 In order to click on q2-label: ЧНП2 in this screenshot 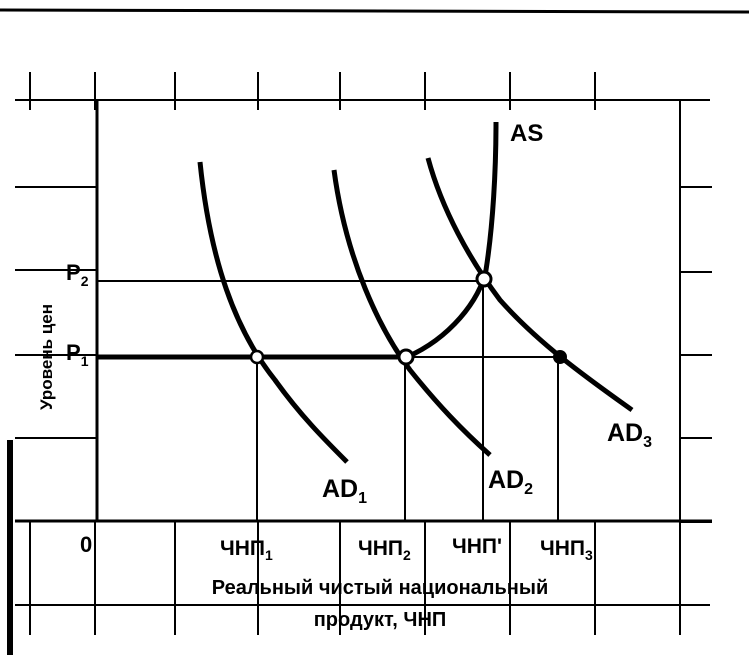, I will do `click(384, 550)`.